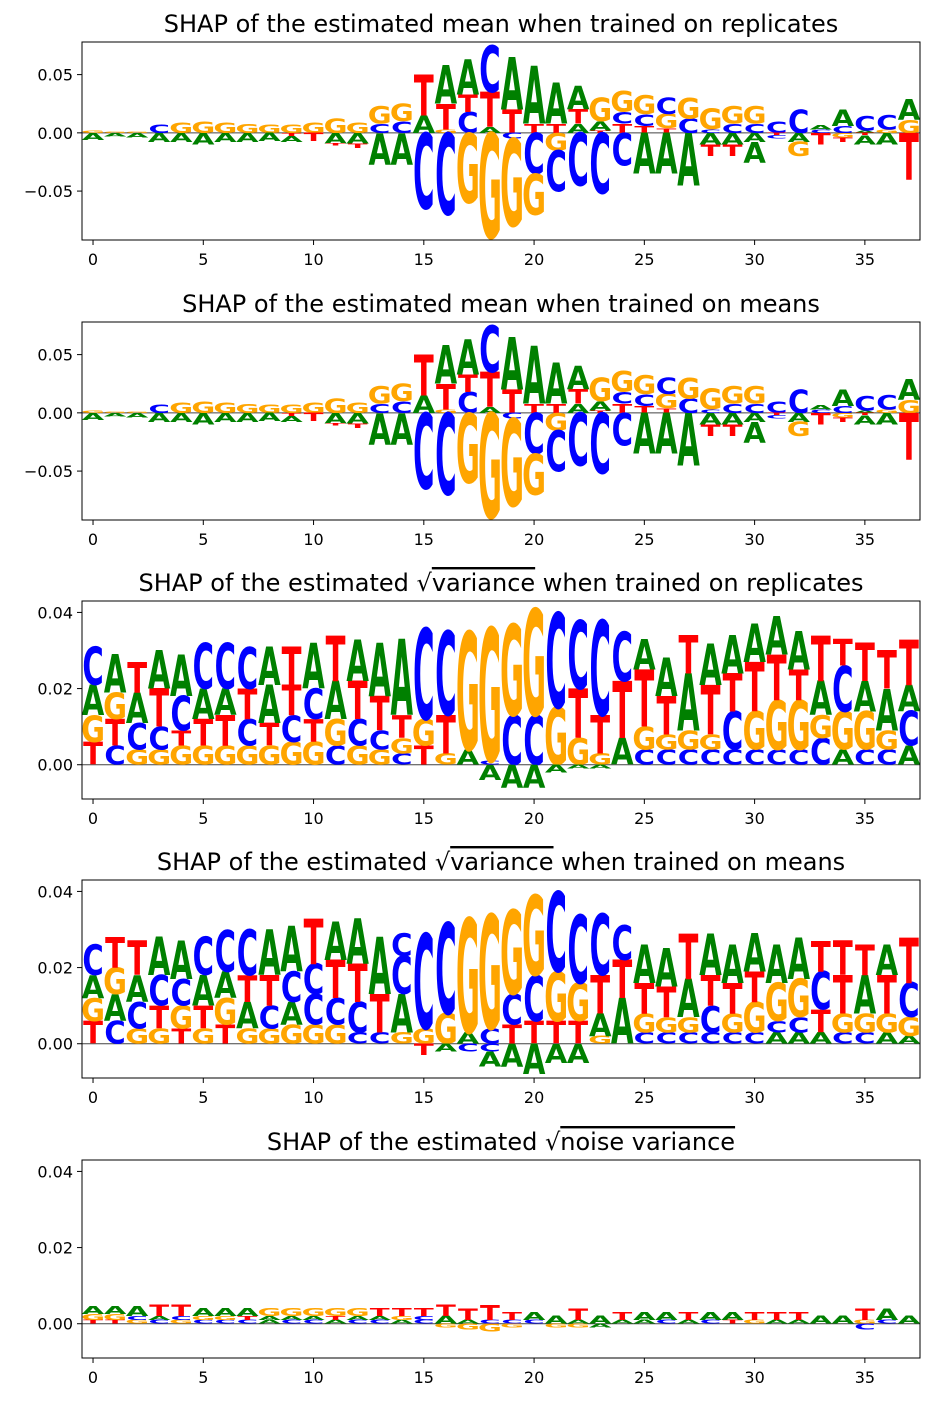 The width and height of the screenshot is (934, 1401). Describe the element at coordinates (55, 1248) in the screenshot. I see `y-tick-label: 0.02` at that location.